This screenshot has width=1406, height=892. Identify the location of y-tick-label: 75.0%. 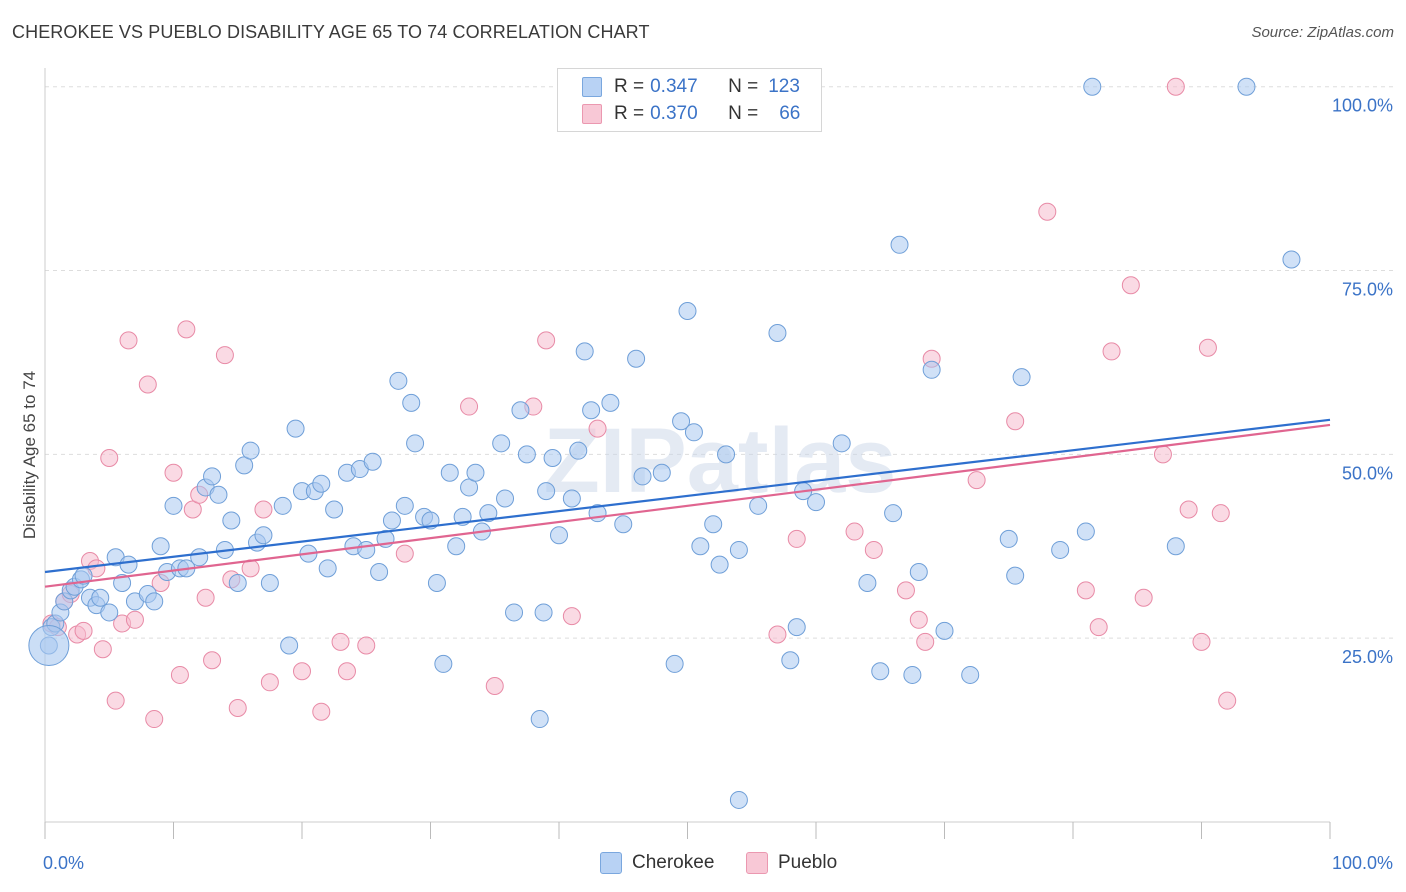
(1367, 290).